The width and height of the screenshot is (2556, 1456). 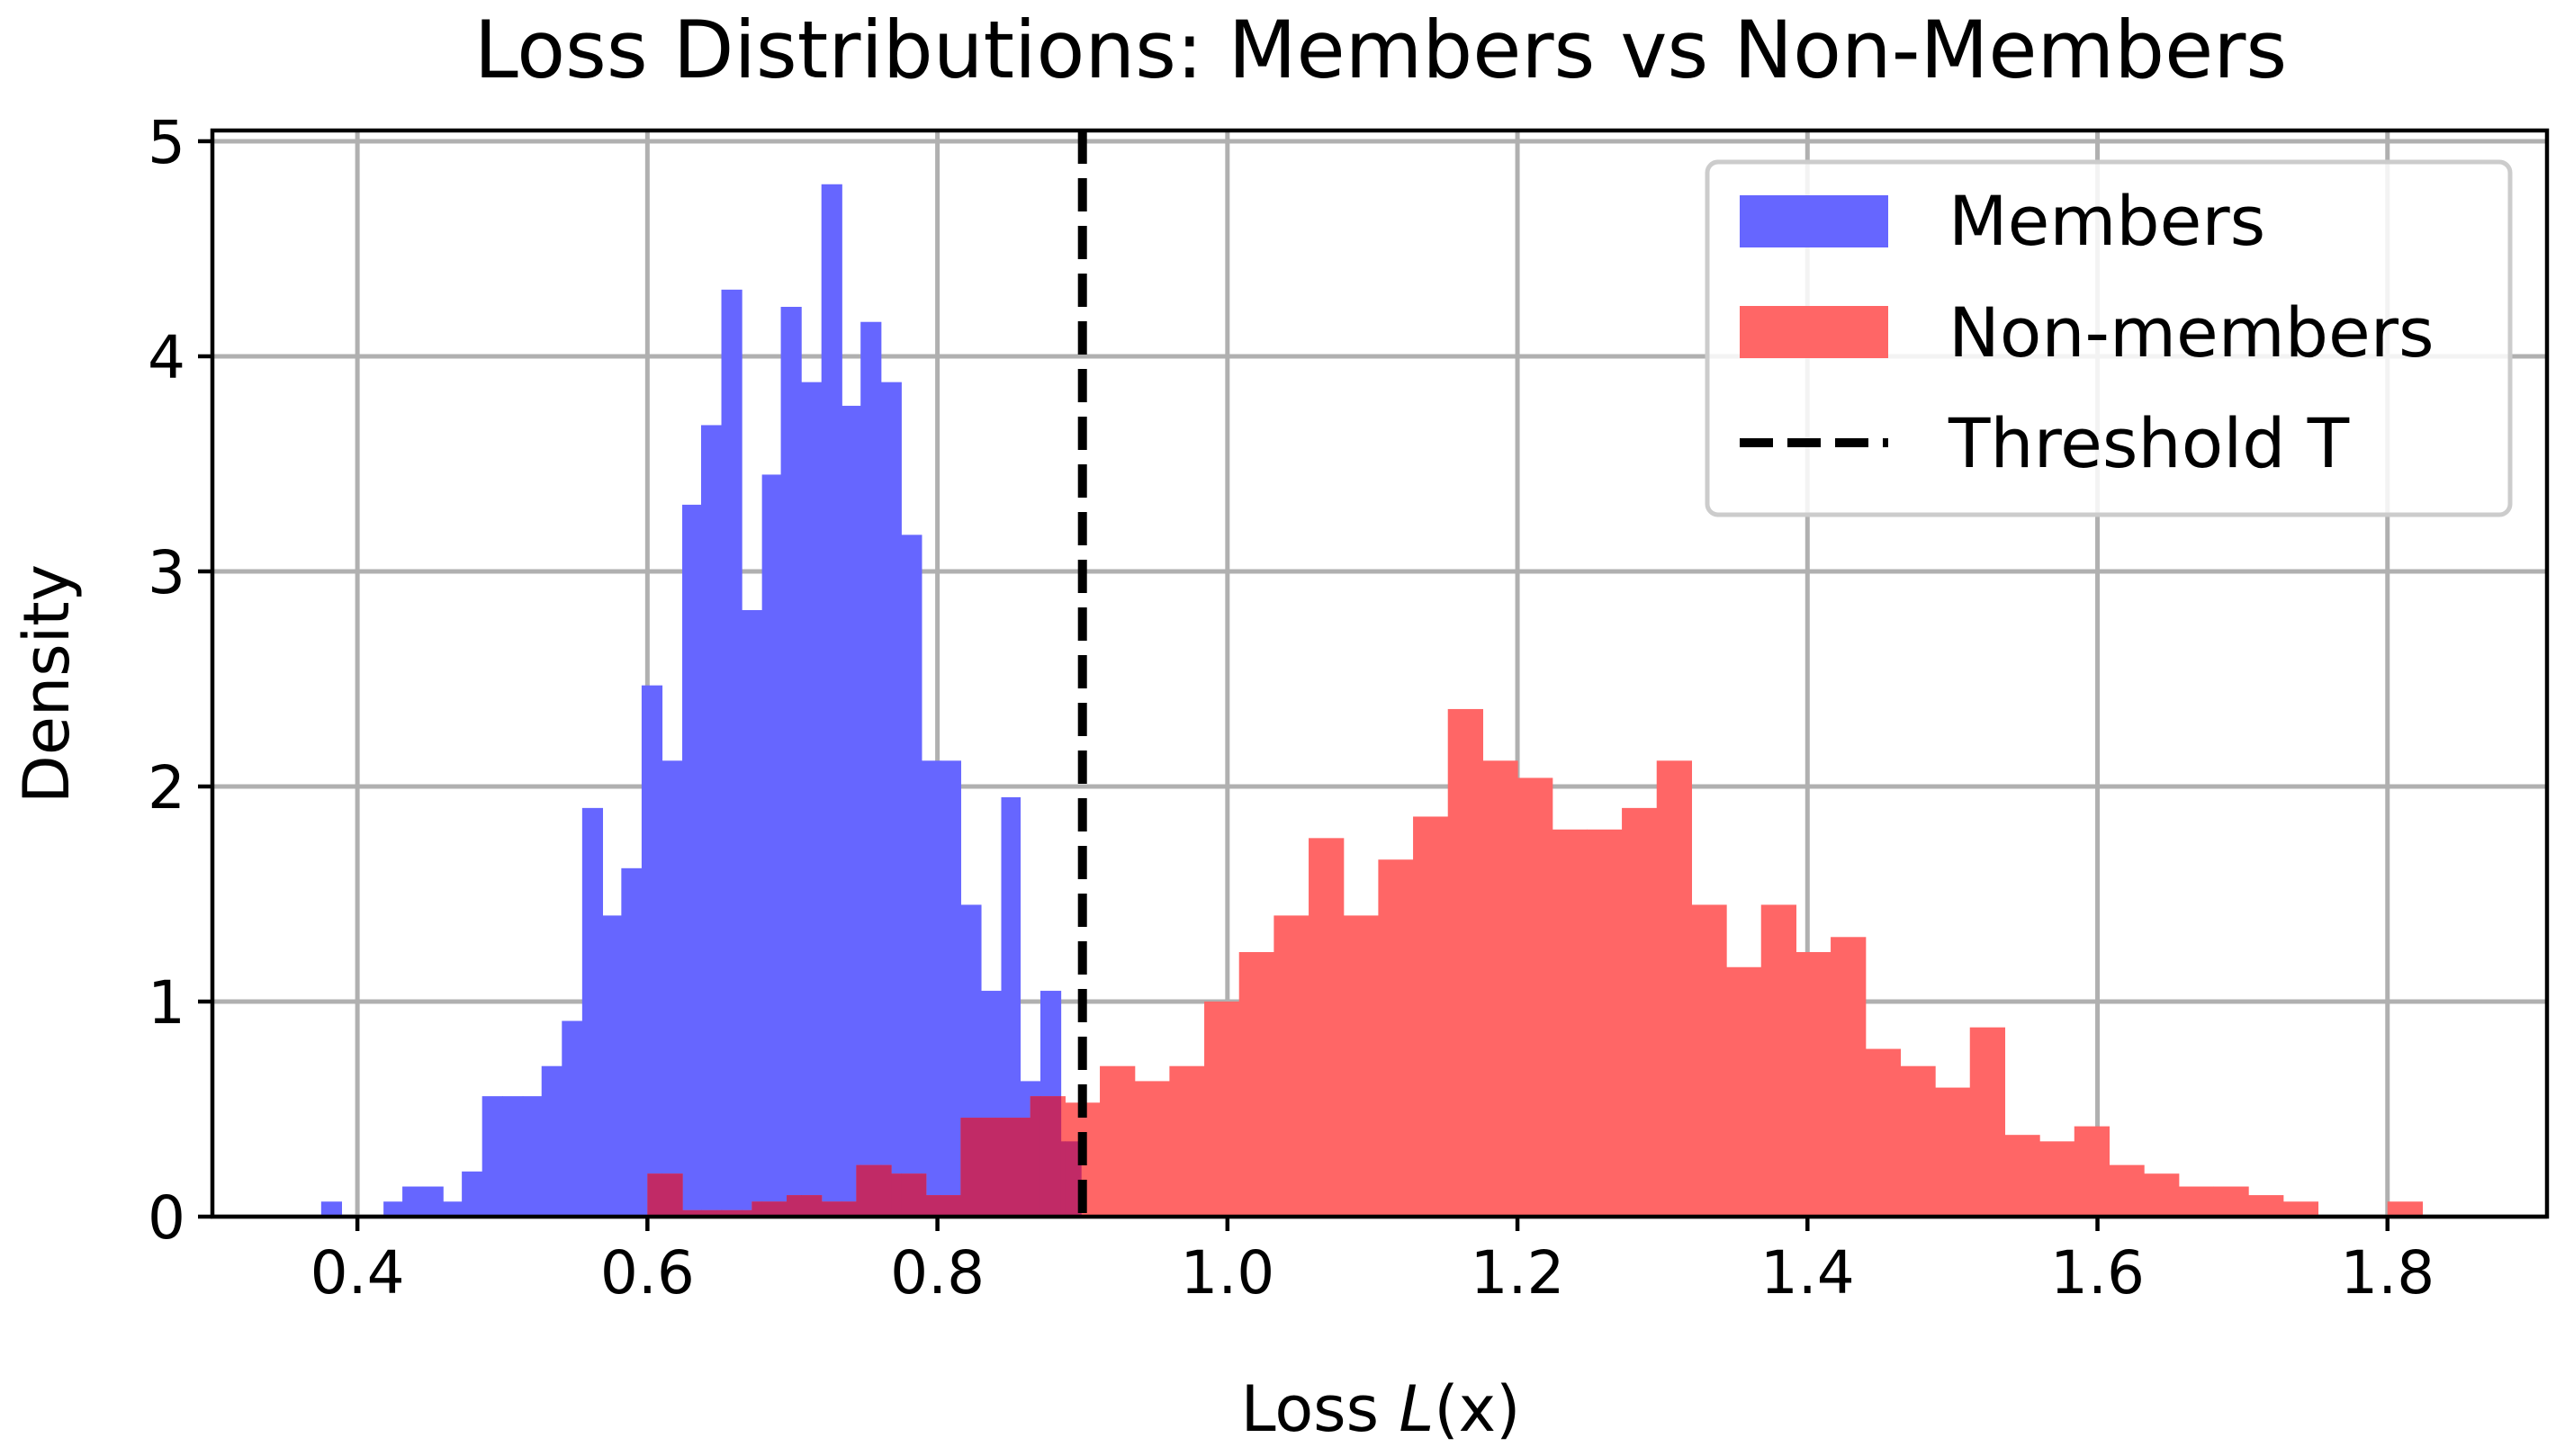 What do you see at coordinates (1416, 1409) in the screenshot?
I see `x-axis-label-variable: L` at bounding box center [1416, 1409].